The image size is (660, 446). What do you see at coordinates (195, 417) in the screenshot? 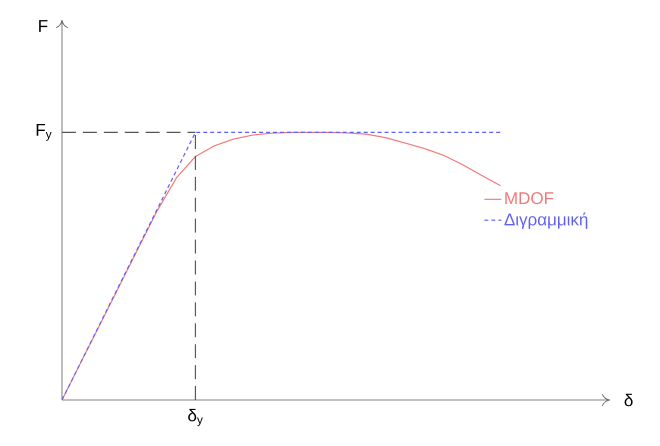
I see `text: δ$_{y}$` at bounding box center [195, 417].